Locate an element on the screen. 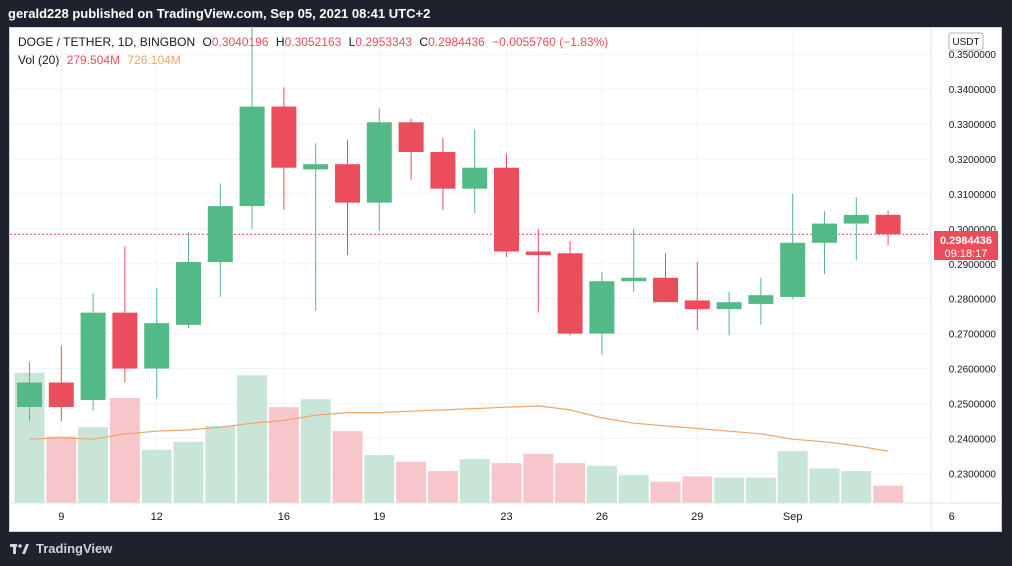 The width and height of the screenshot is (1012, 566). legend-vol-label: Vol (20) is located at coordinates (38, 60).